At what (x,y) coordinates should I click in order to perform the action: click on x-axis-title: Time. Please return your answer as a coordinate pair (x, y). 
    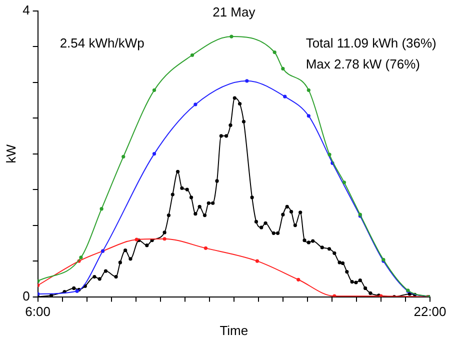
    Looking at the image, I should click on (234, 330).